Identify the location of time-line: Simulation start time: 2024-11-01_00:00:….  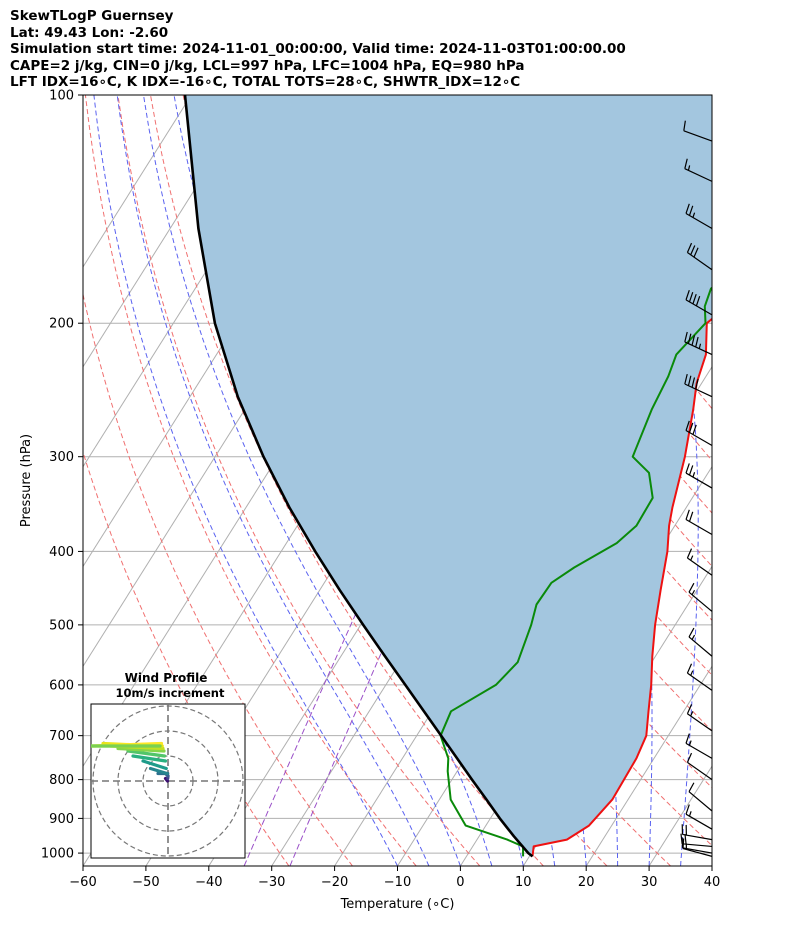
(318, 49).